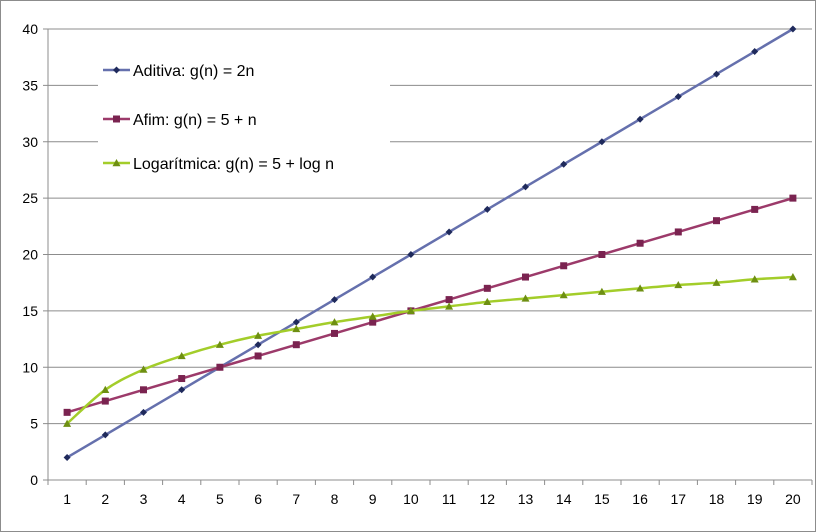  What do you see at coordinates (182, 499) in the screenshot?
I see `x-tick-label: 4` at bounding box center [182, 499].